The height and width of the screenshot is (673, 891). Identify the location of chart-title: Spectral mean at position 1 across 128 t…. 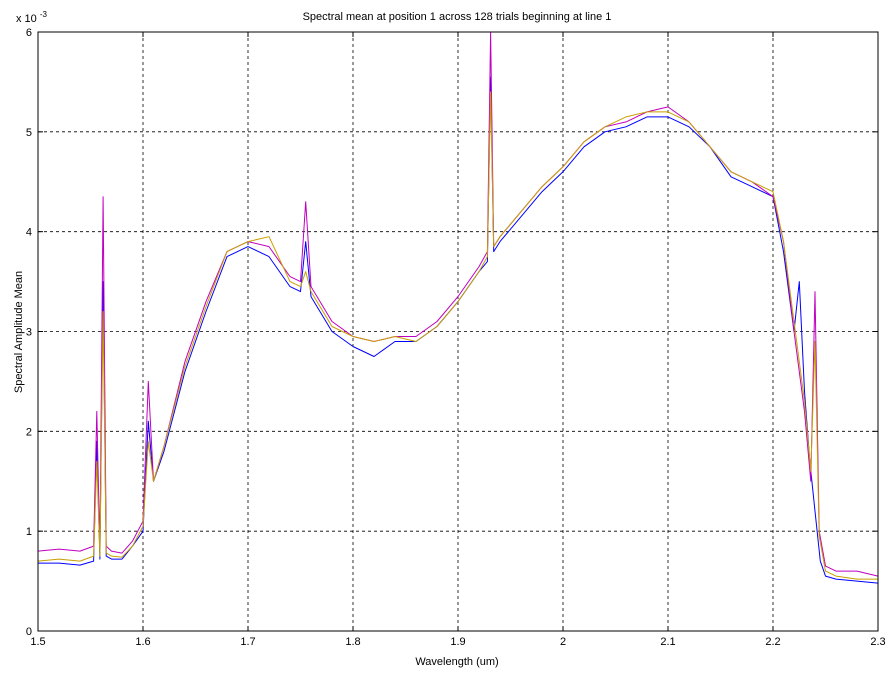
(457, 17).